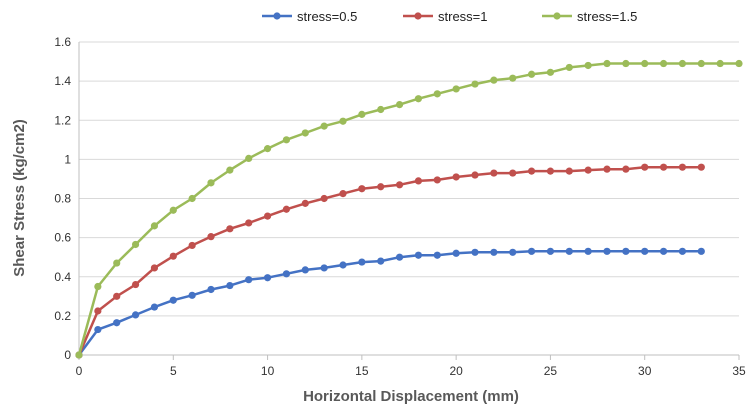 The width and height of the screenshot is (748, 407). I want to click on x-tick-label: 10, so click(268, 371).